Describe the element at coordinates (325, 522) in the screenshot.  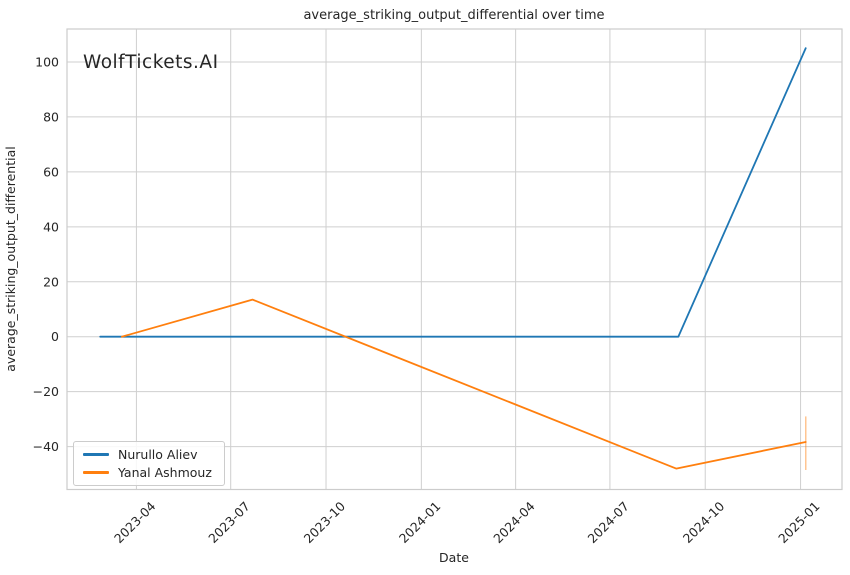
I see `x-tick-label: 2023-10` at that location.